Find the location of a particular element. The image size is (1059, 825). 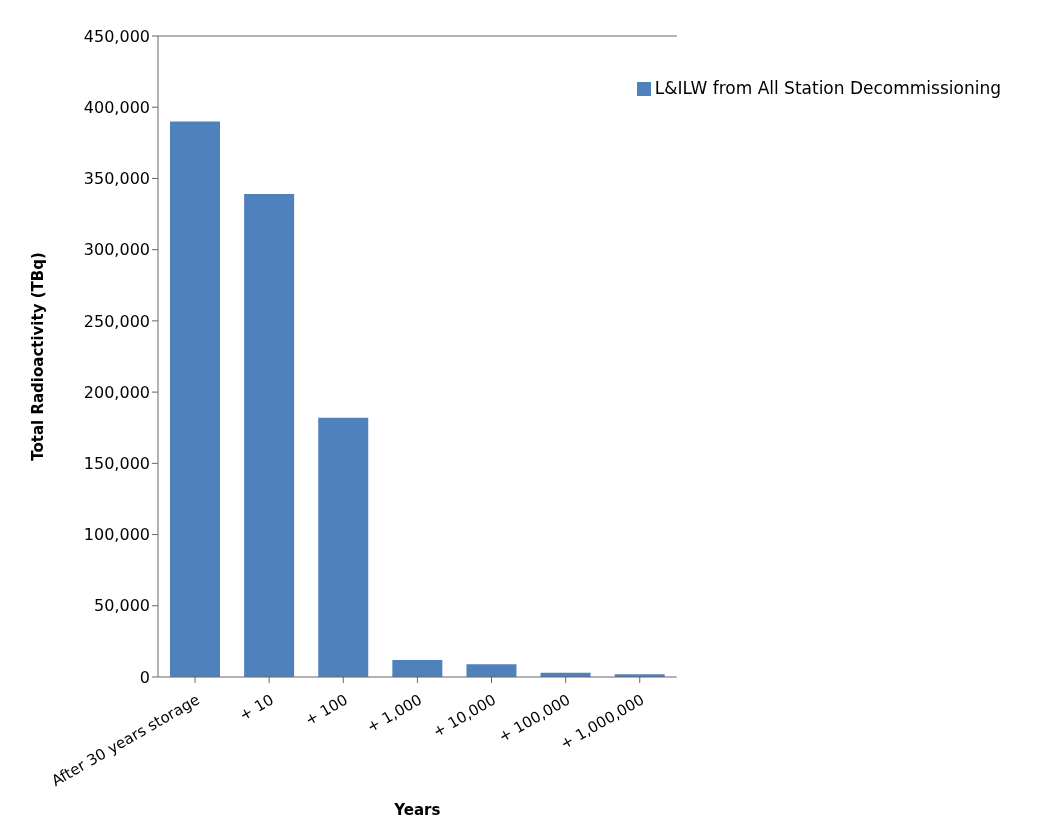

y-tick-label: 450,000 is located at coordinates (116, 36).